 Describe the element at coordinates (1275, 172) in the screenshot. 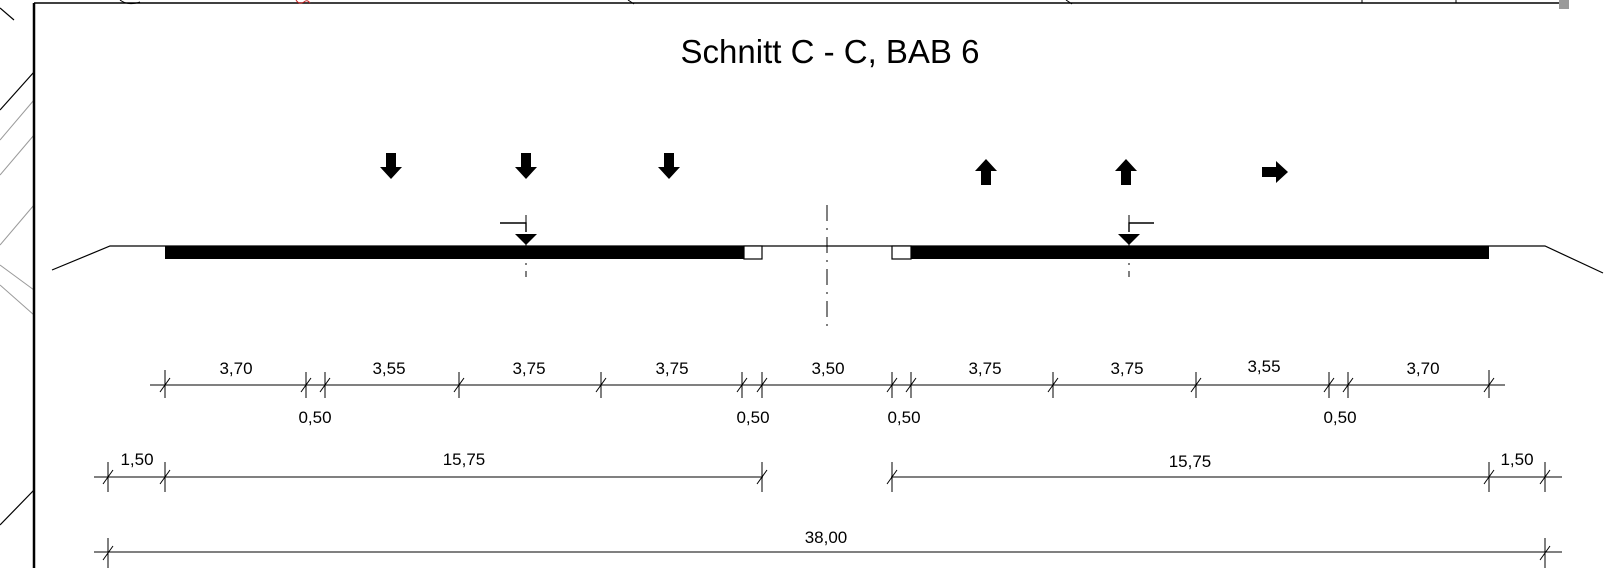

I see `arrow-right-icon` at that location.